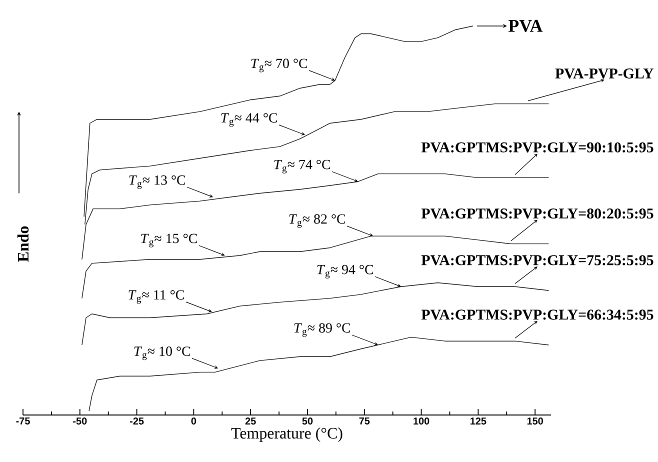 The image size is (658, 462). I want to click on annotation: T$_{g}$≈ 89 °C, so click(322, 330).